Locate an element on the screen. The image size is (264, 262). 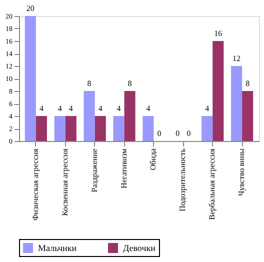
data-label: 12 is located at coordinates (236, 58).